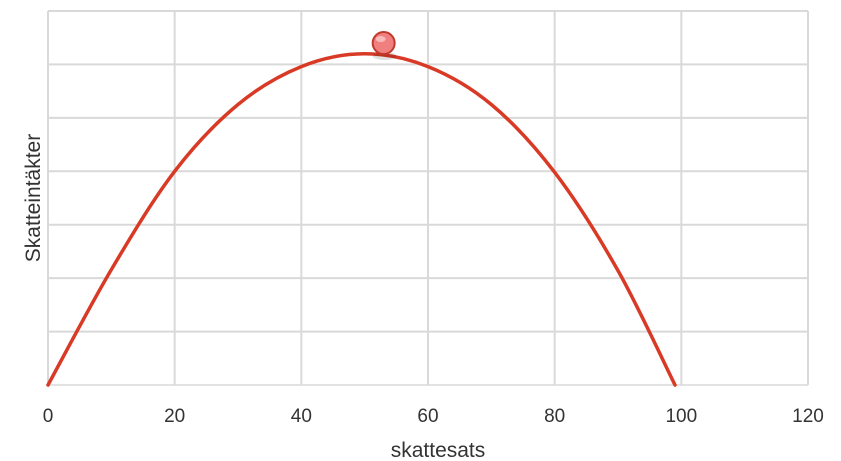 The width and height of the screenshot is (841, 461). Describe the element at coordinates (301, 416) in the screenshot. I see `x-tick-label: 40` at that location.